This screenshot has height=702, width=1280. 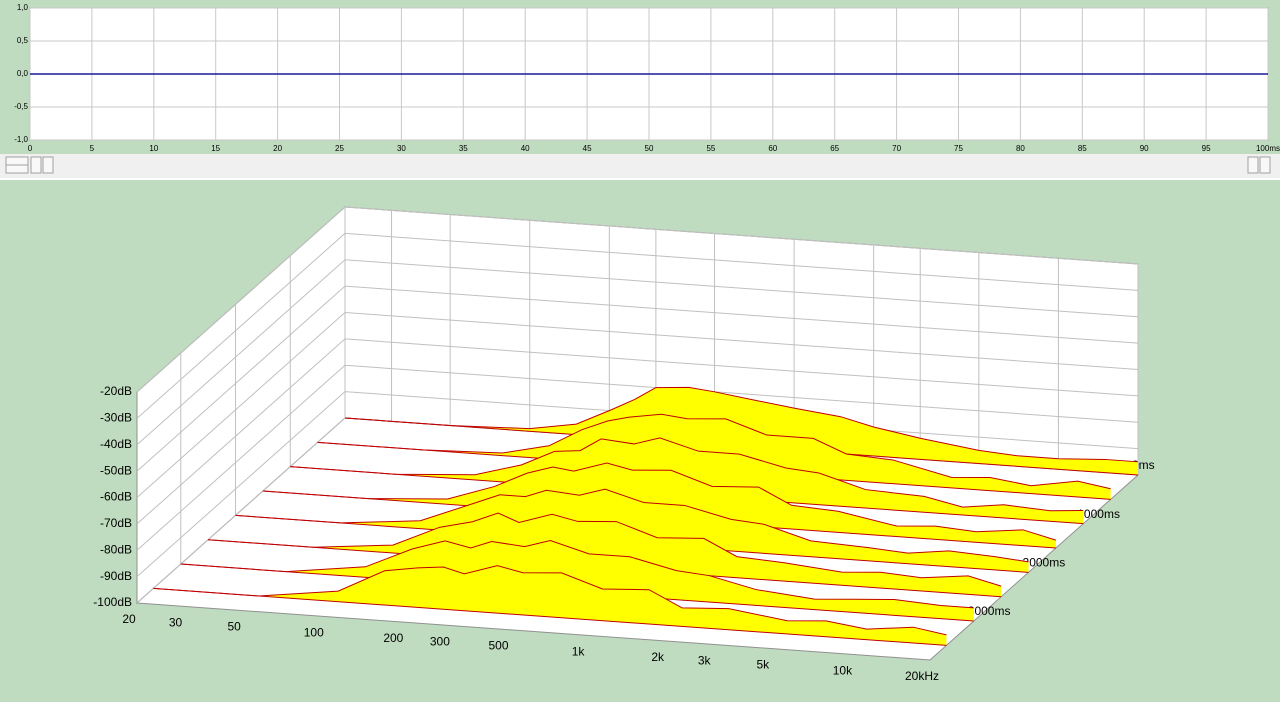 I want to click on t-tick-label: 2000ms, so click(x=1044, y=563).